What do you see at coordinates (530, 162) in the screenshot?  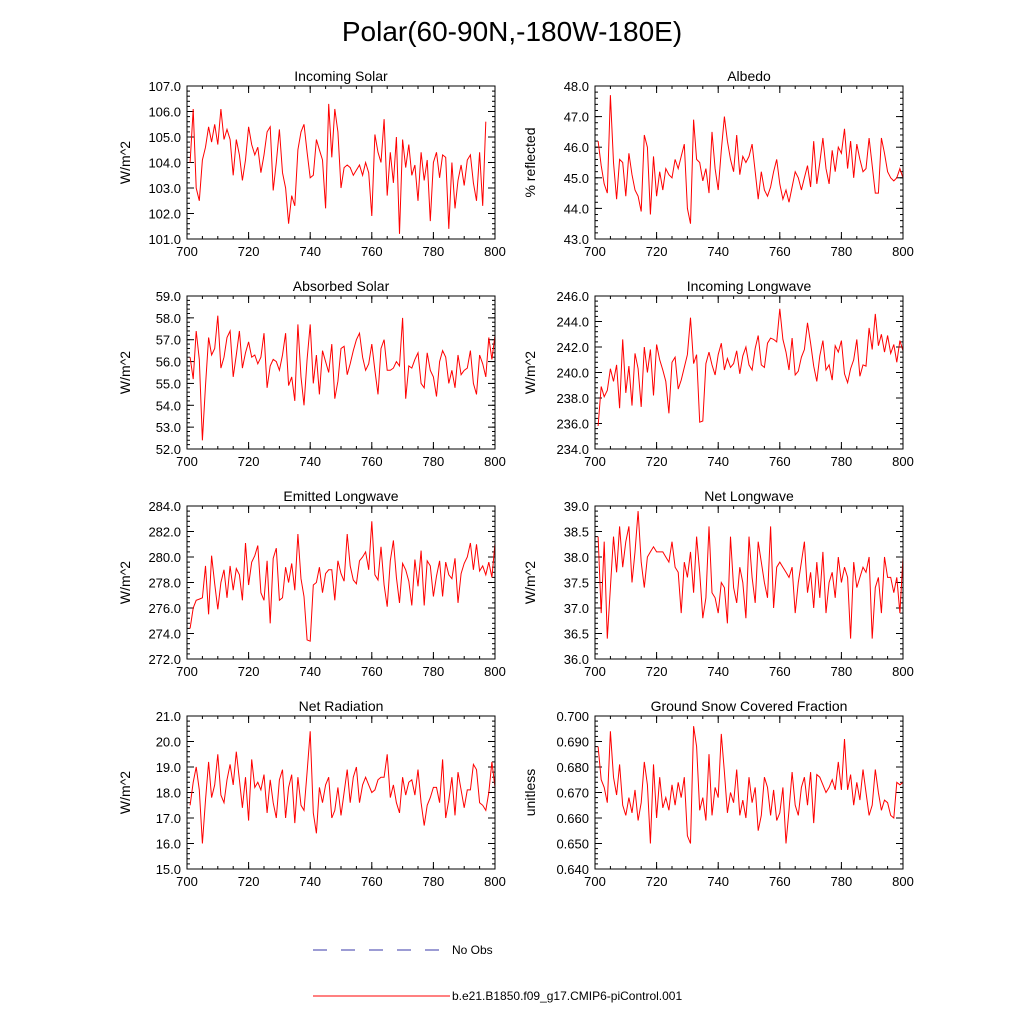 I see `y-axis-label: % reflected` at bounding box center [530, 162].